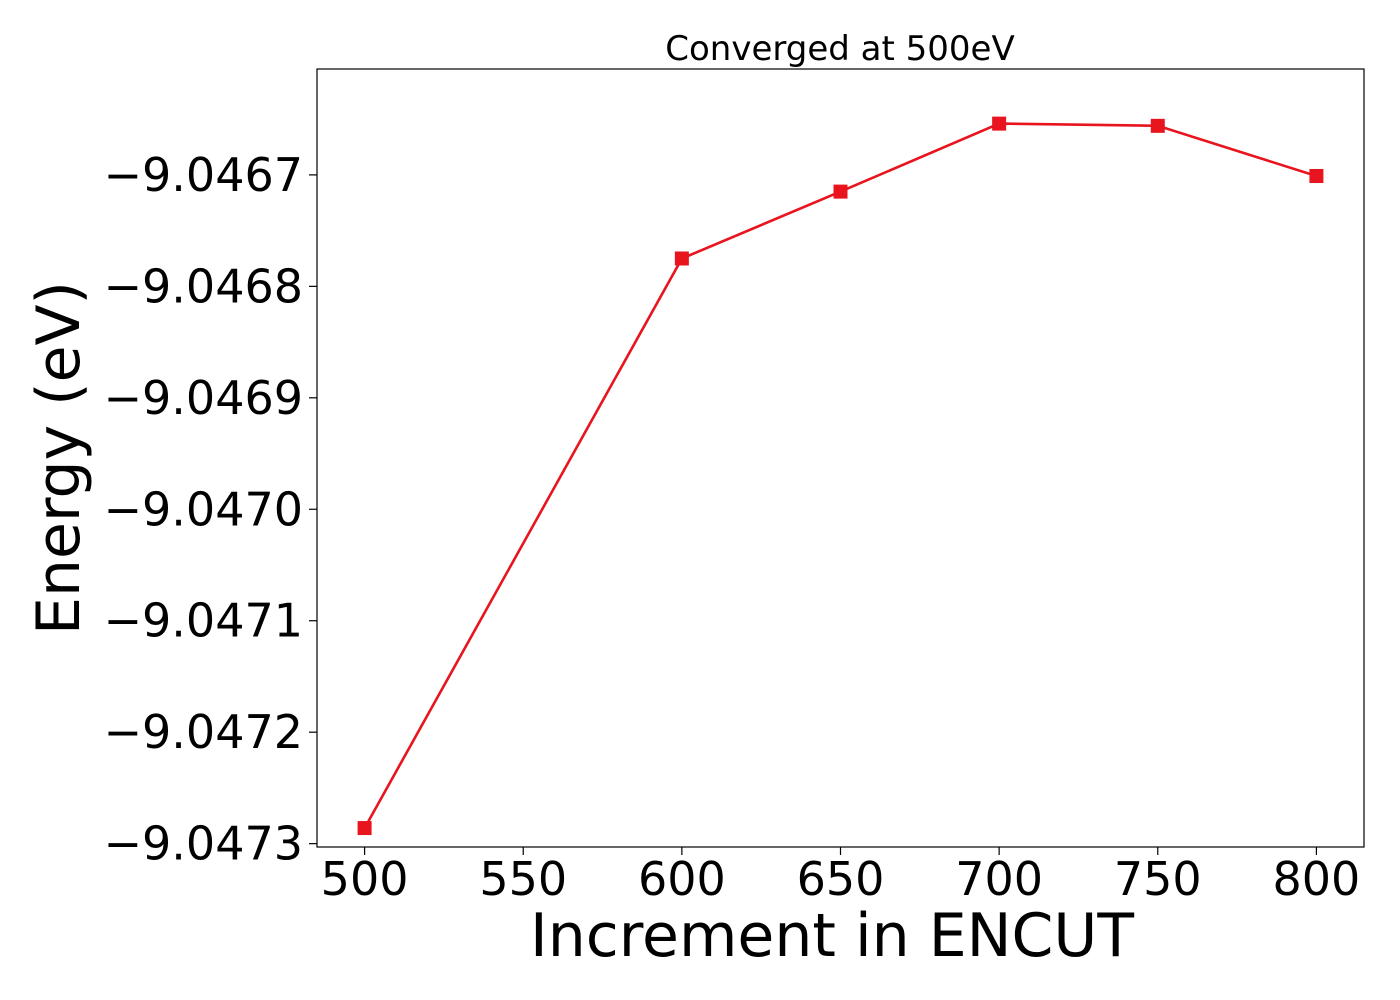 This screenshot has height=1000, width=1400. What do you see at coordinates (1317, 879) in the screenshot?
I see `x-tick-label: 800` at bounding box center [1317, 879].